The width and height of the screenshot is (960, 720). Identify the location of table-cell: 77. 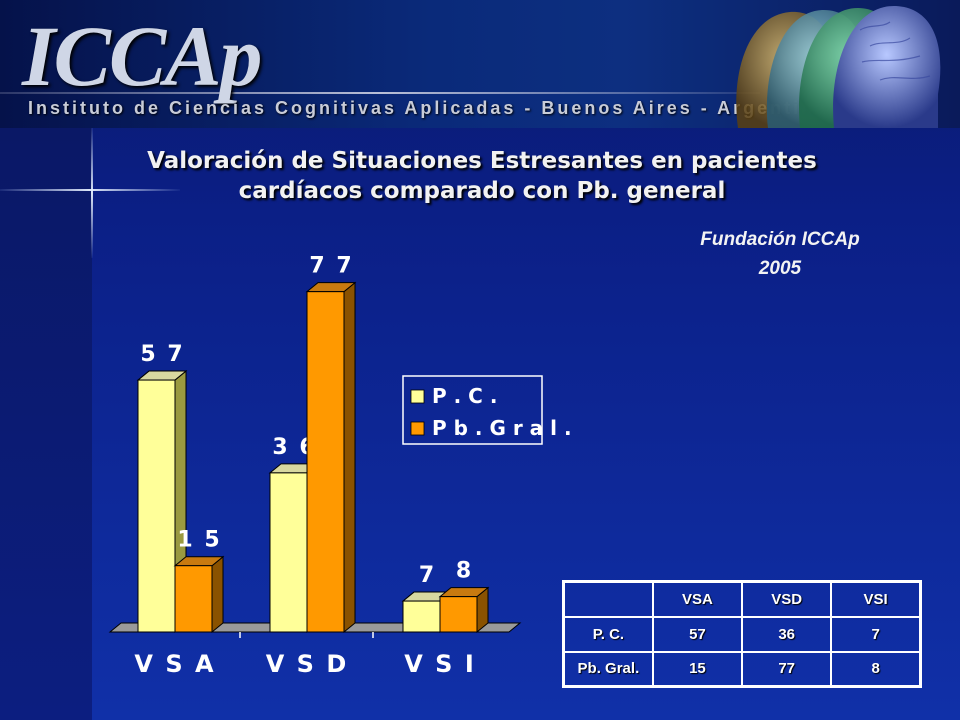
(787, 669).